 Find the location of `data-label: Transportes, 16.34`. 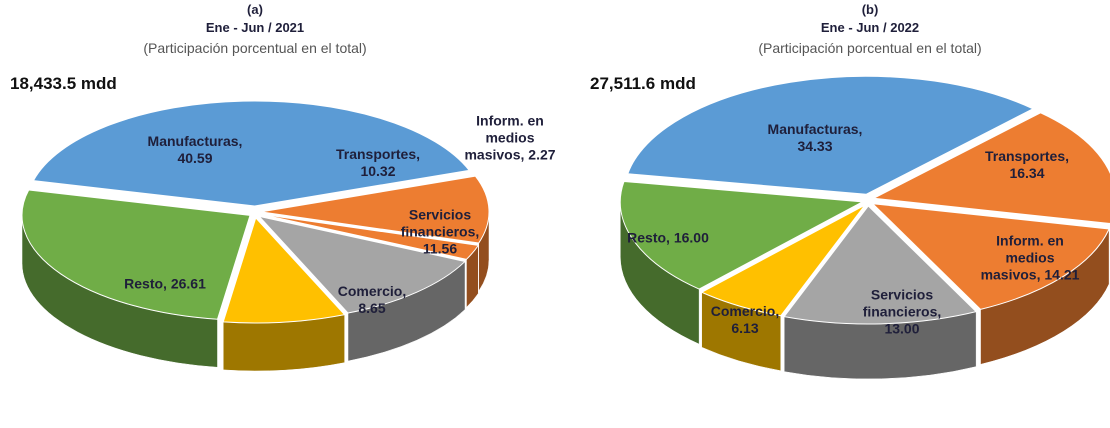

data-label: Transportes, 16.34 is located at coordinates (1027, 164).